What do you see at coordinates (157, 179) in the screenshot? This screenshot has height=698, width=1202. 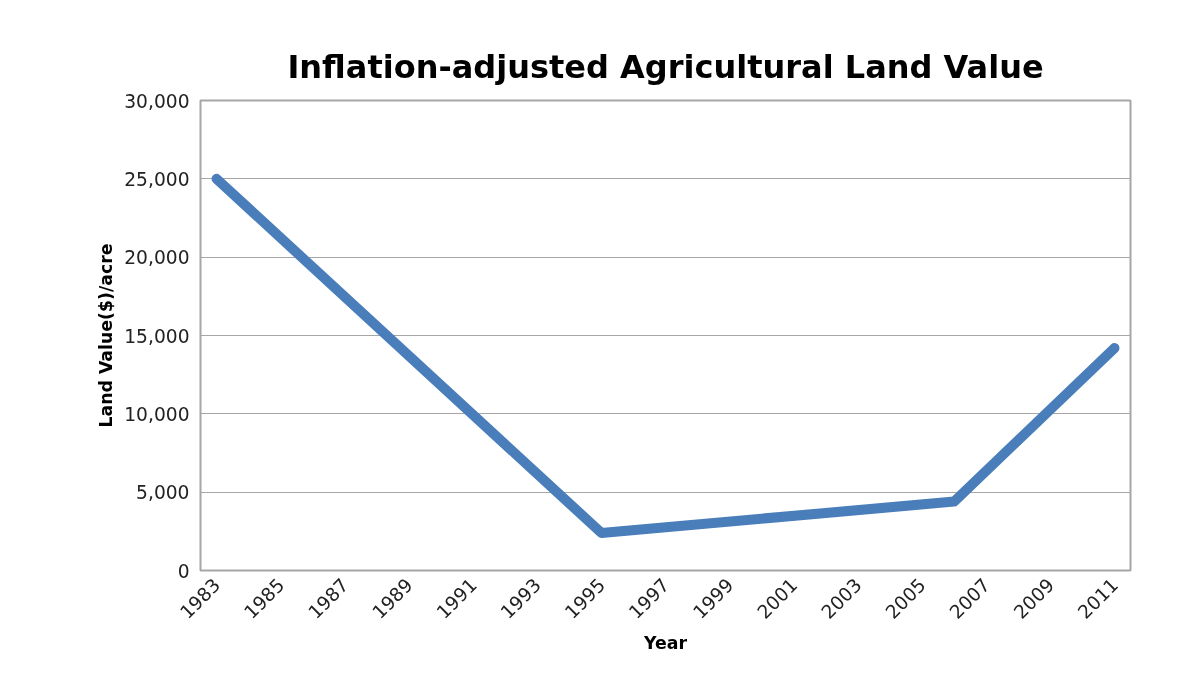 I see `y-tick-label: 25,000` at bounding box center [157, 179].